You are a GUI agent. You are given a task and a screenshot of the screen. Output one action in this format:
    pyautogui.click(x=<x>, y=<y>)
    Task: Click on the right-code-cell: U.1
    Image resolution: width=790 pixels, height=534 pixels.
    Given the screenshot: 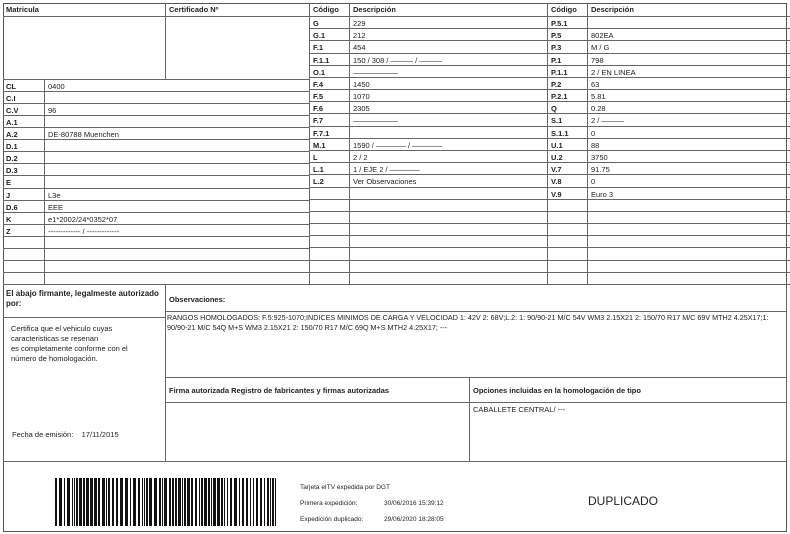 What is the action you would take?
    pyautogui.click(x=568, y=144)
    